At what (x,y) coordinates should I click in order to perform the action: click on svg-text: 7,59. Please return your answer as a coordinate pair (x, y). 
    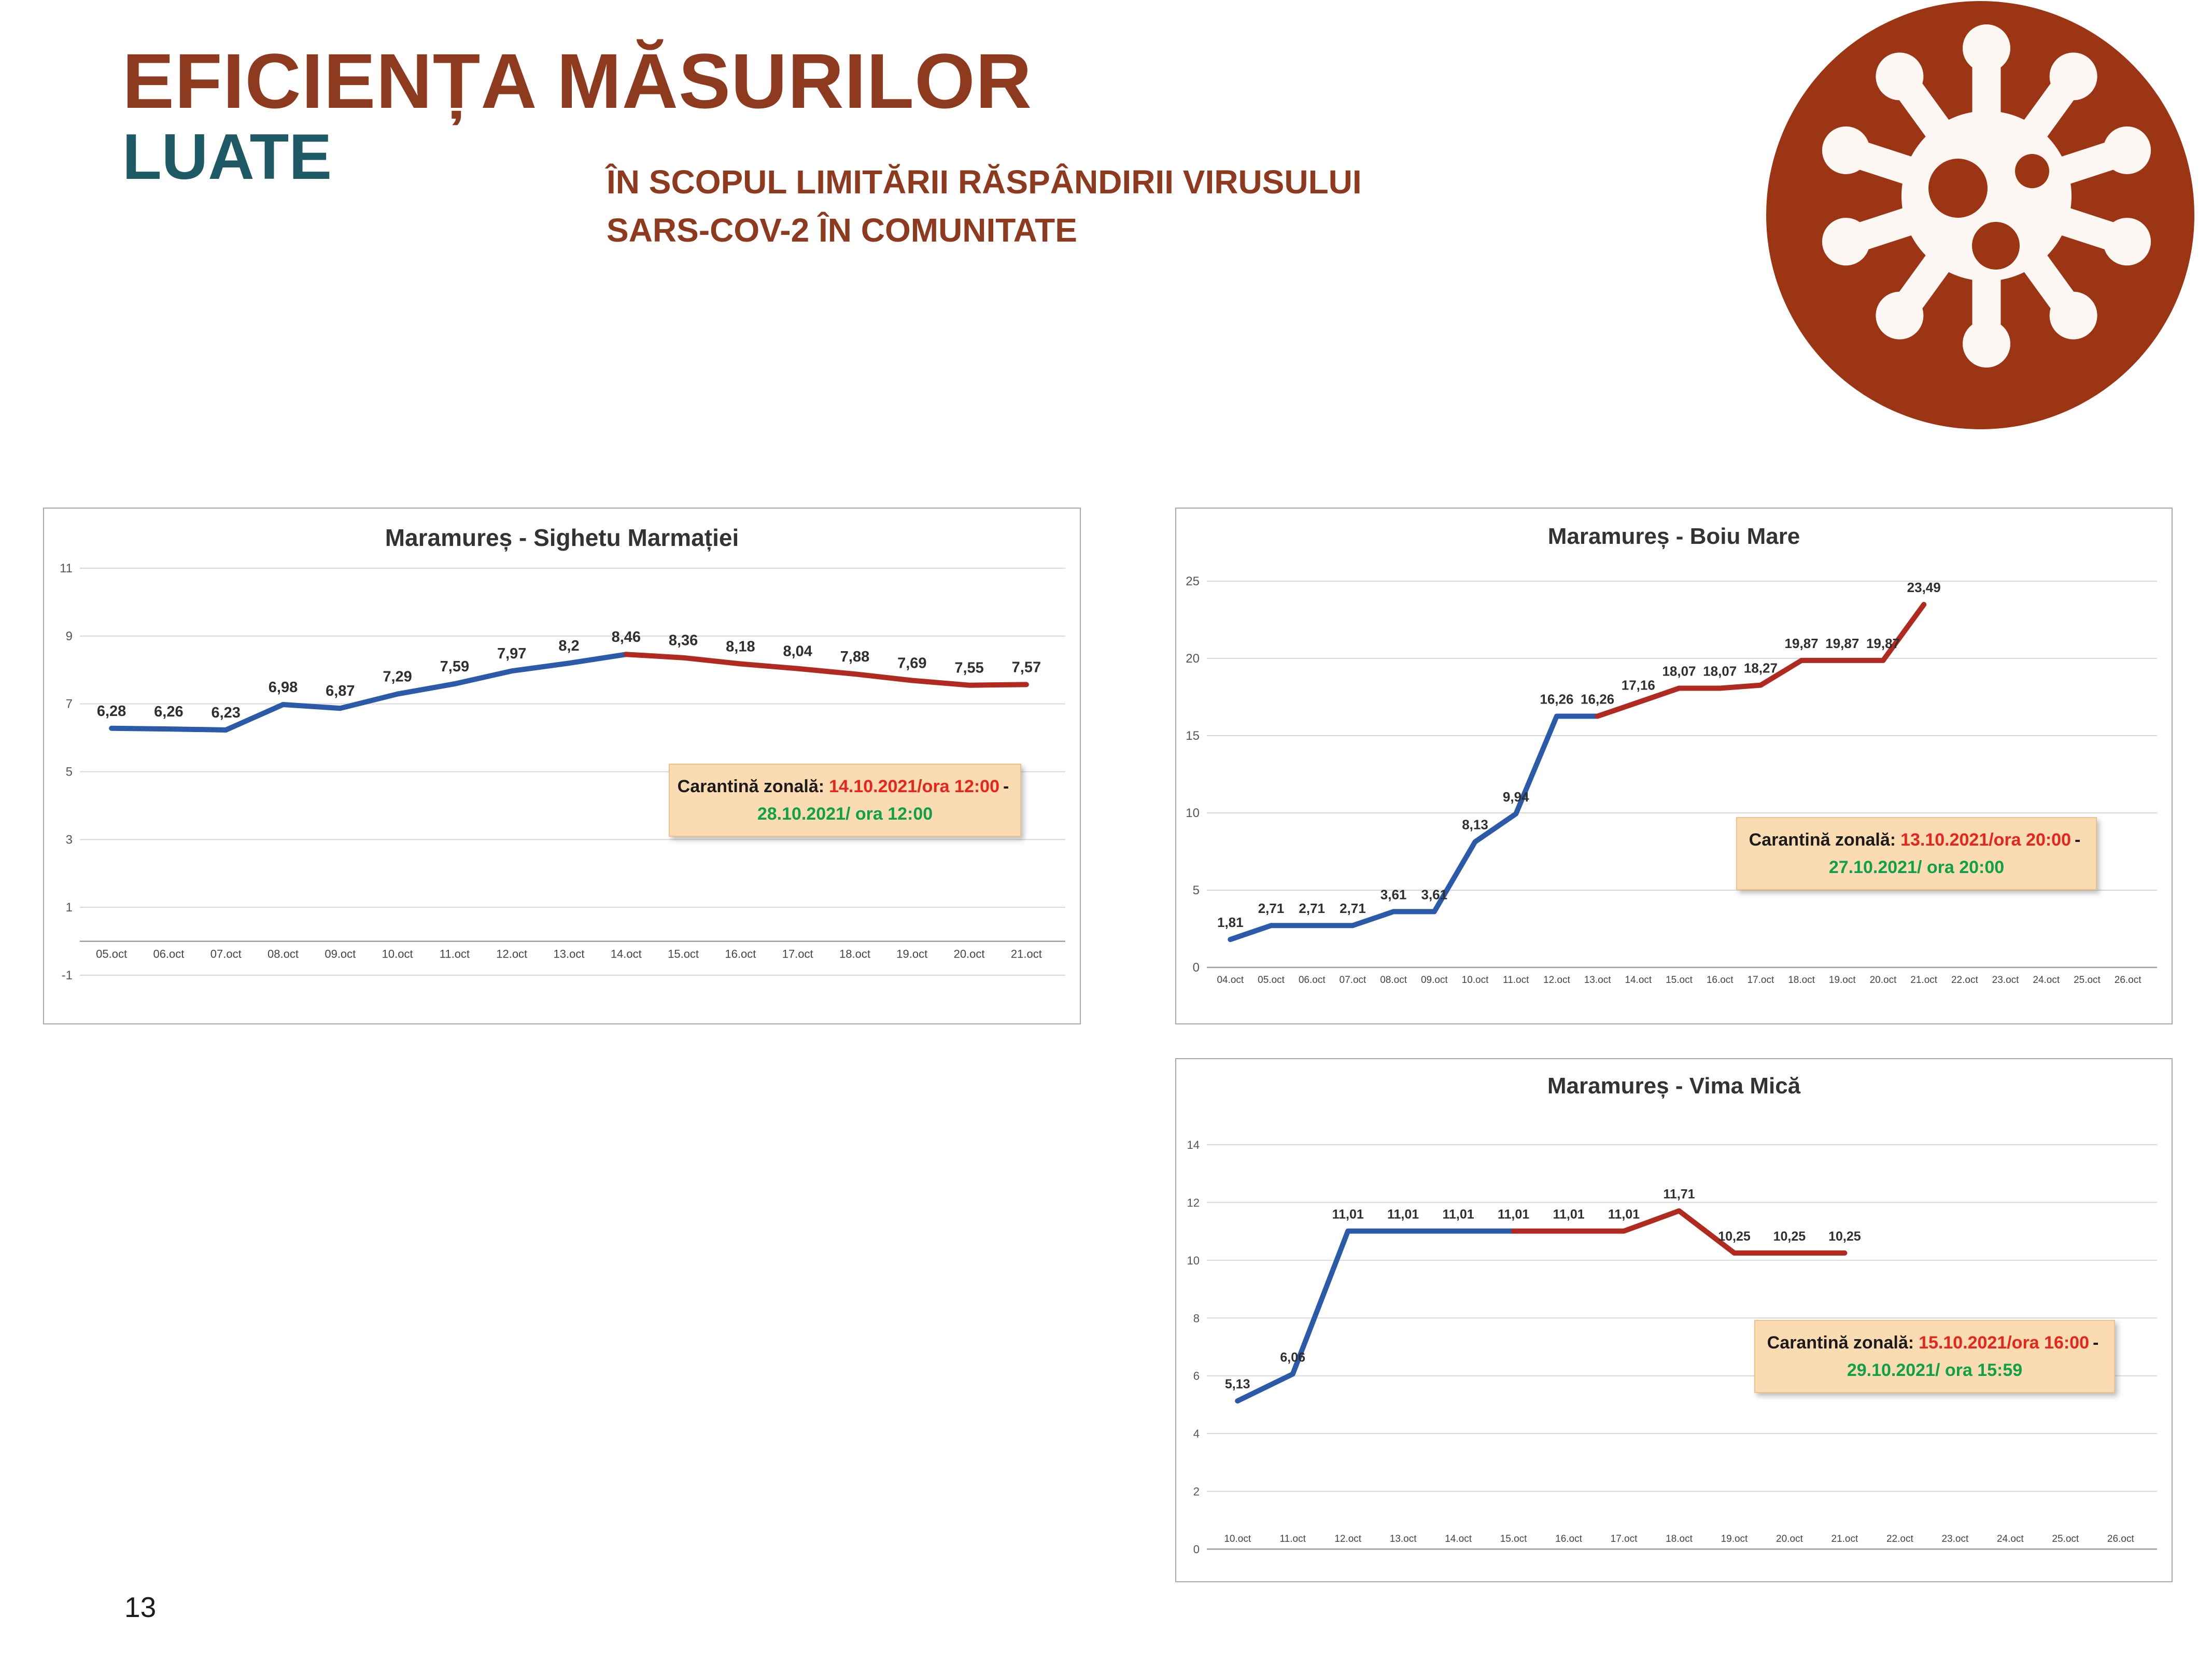
    Looking at the image, I should click on (454, 667).